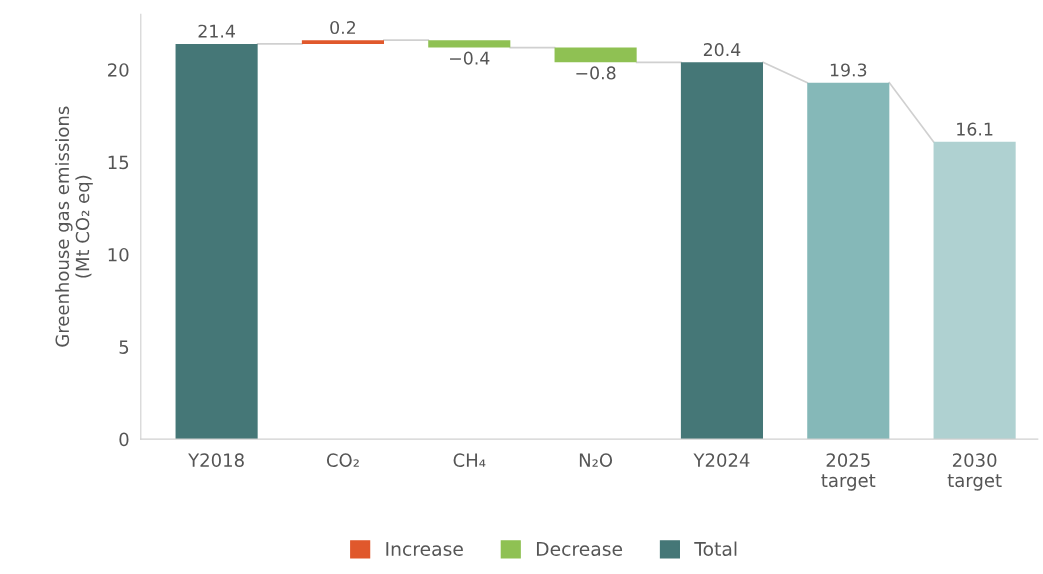 The image size is (1043, 574). Describe the element at coordinates (216, 31) in the screenshot. I see `data-label: 21.4` at that location.